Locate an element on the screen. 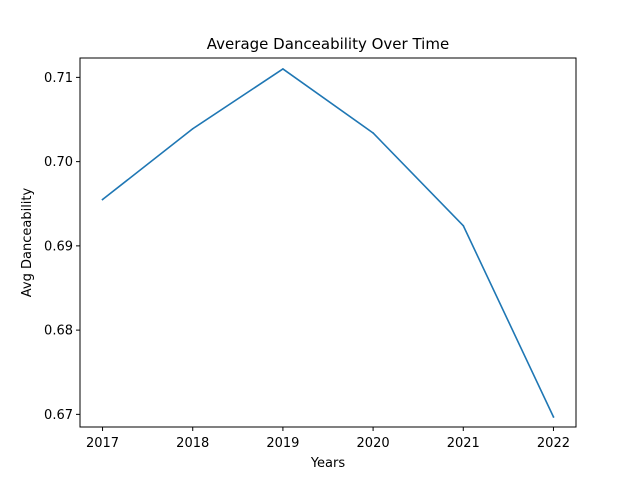 This screenshot has height=480, width=640. y-tick-label: 0.70 is located at coordinates (58, 162).